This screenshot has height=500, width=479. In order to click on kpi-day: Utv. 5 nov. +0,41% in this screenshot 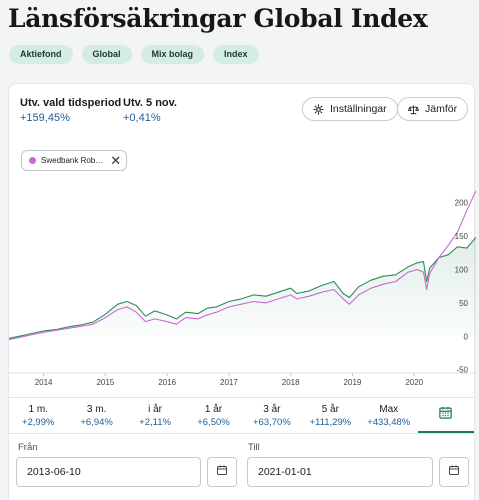, I will do `click(150, 110)`.